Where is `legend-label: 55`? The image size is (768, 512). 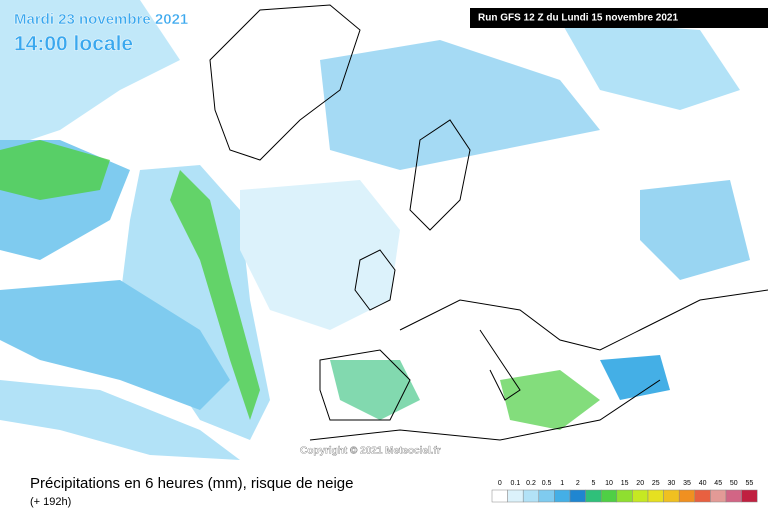
legend-label: 55 is located at coordinates (750, 483).